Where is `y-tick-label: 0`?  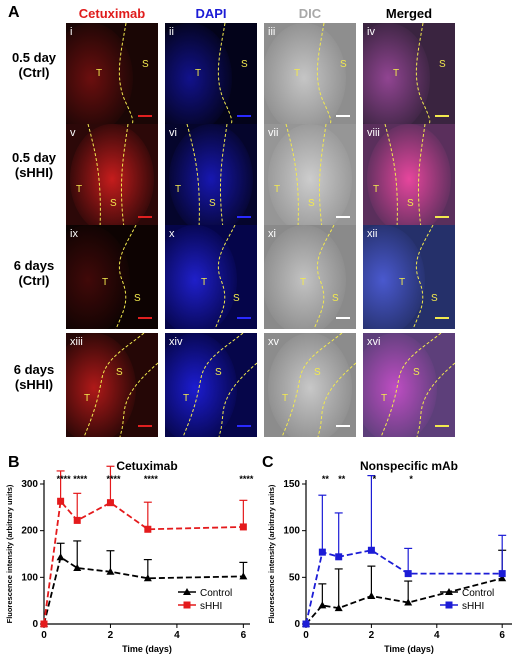
y-tick-label: 0 is located at coordinates (35, 624).